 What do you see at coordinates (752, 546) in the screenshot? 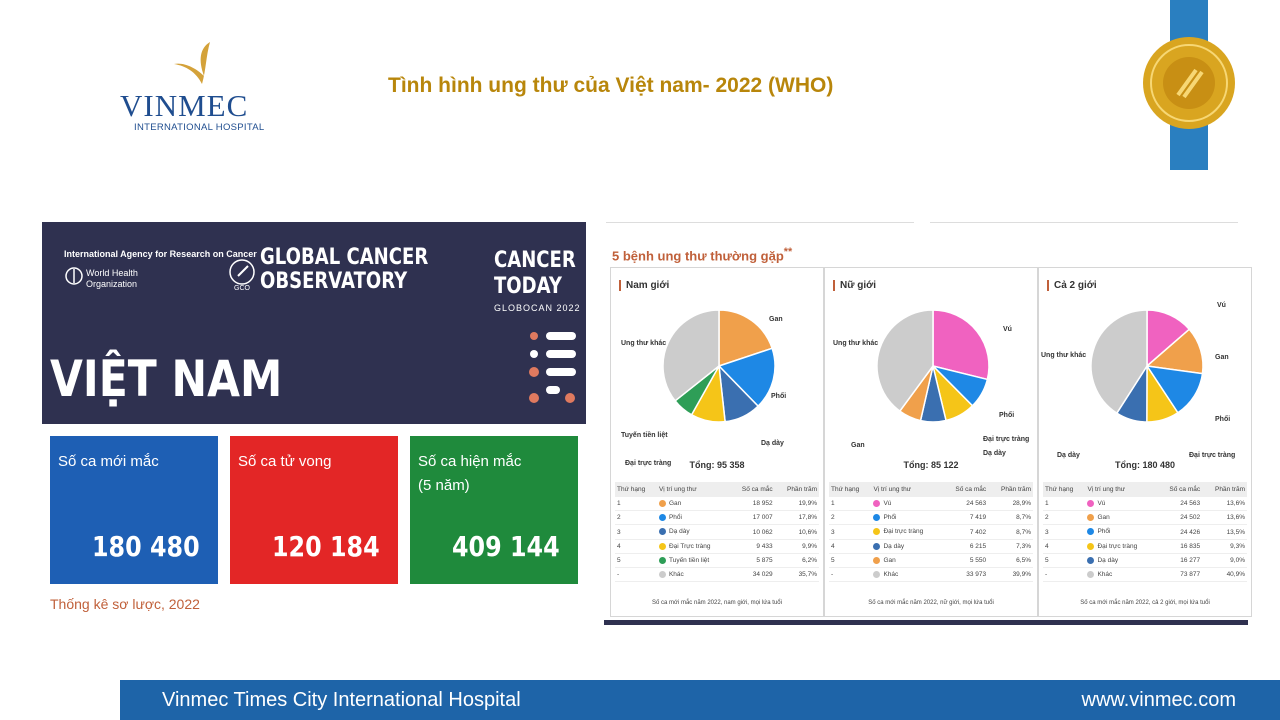
I see `cell-cases: 9 433` at bounding box center [752, 546].